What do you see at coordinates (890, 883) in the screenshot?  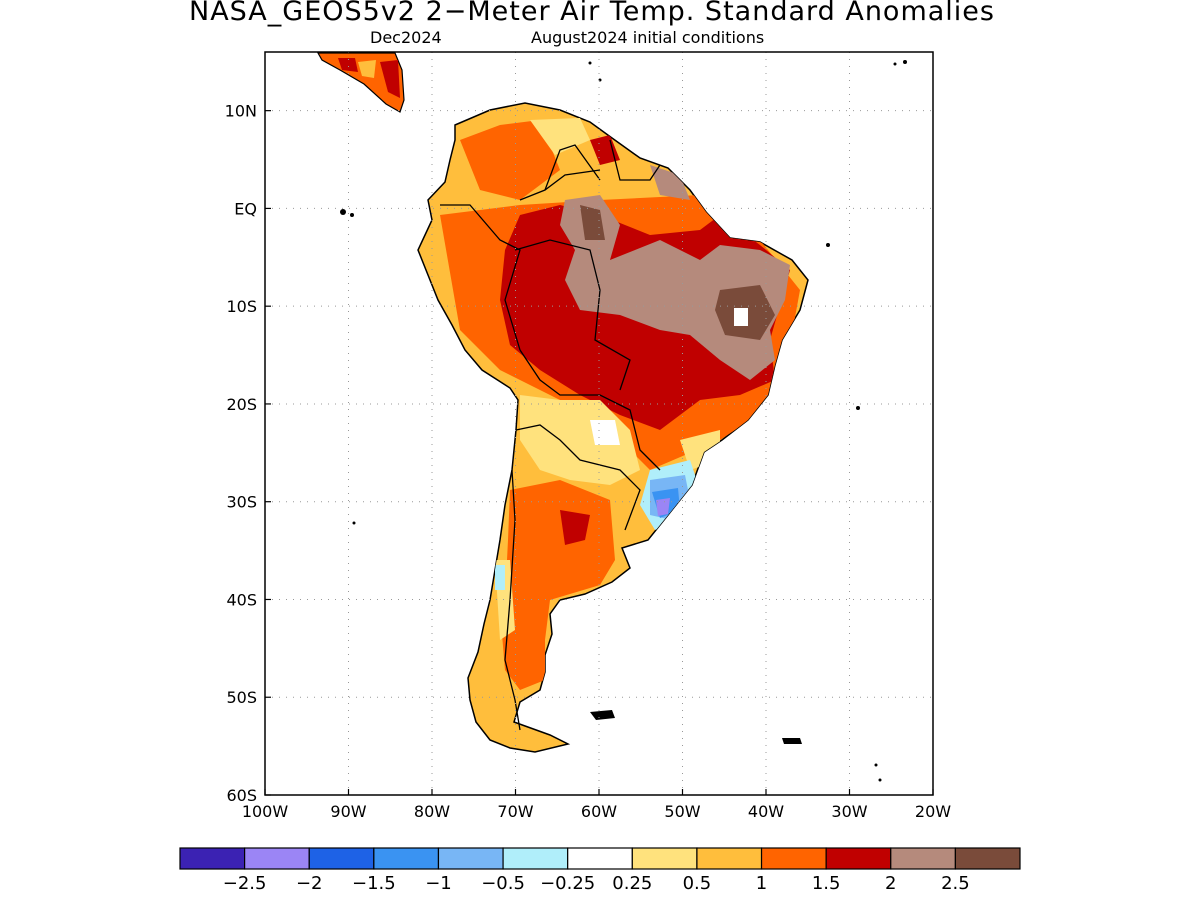 I see `colorbar-label: 2` at bounding box center [890, 883].